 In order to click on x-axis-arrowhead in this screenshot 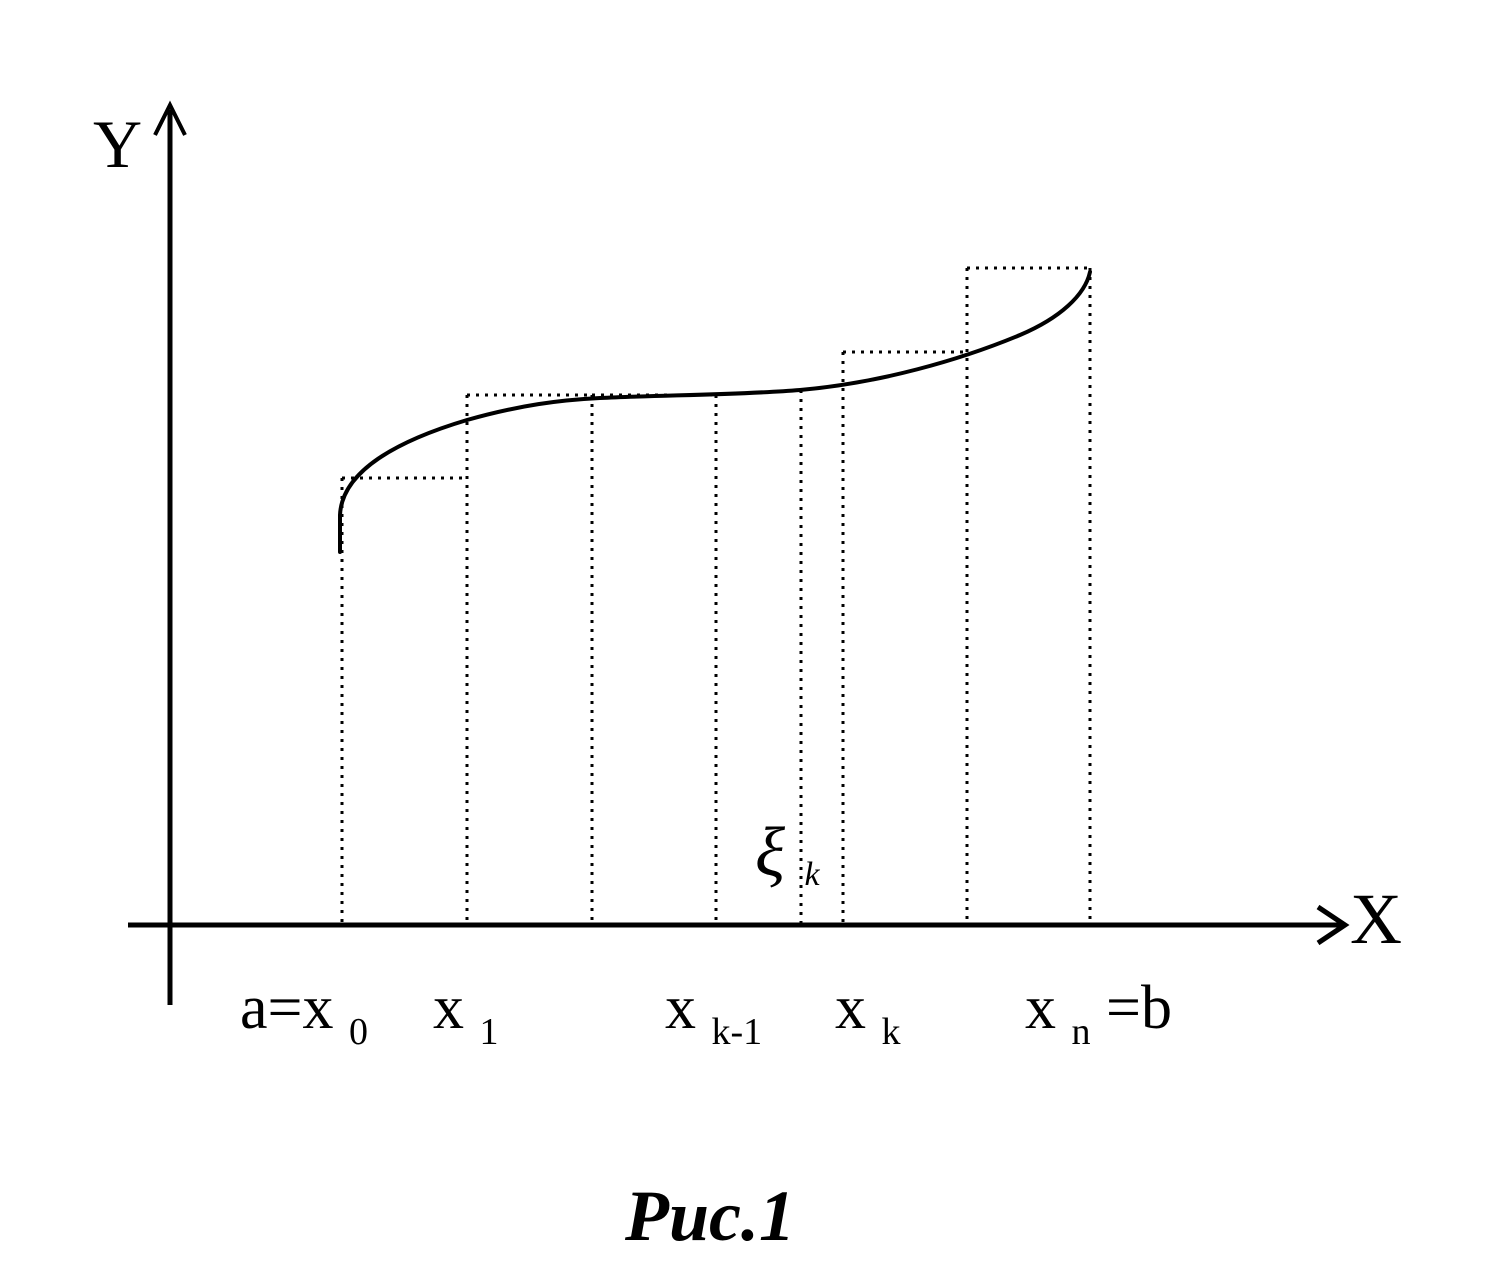, I will do `click(1333, 925)`.